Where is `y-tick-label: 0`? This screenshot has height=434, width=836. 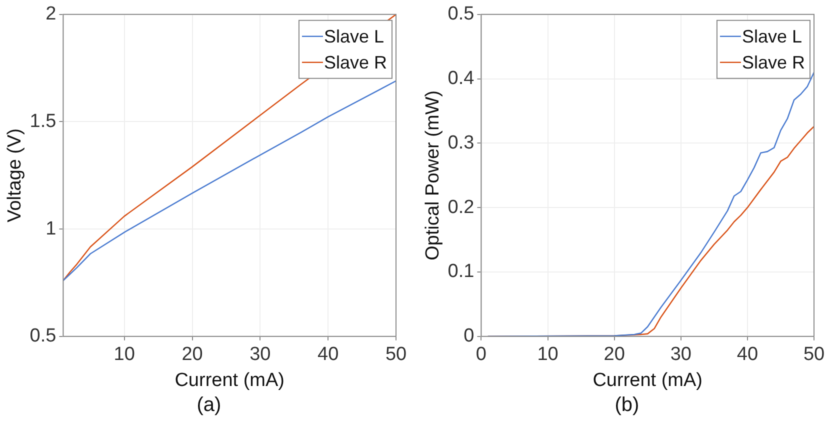 y-tick-label: 0 is located at coordinates (469, 336).